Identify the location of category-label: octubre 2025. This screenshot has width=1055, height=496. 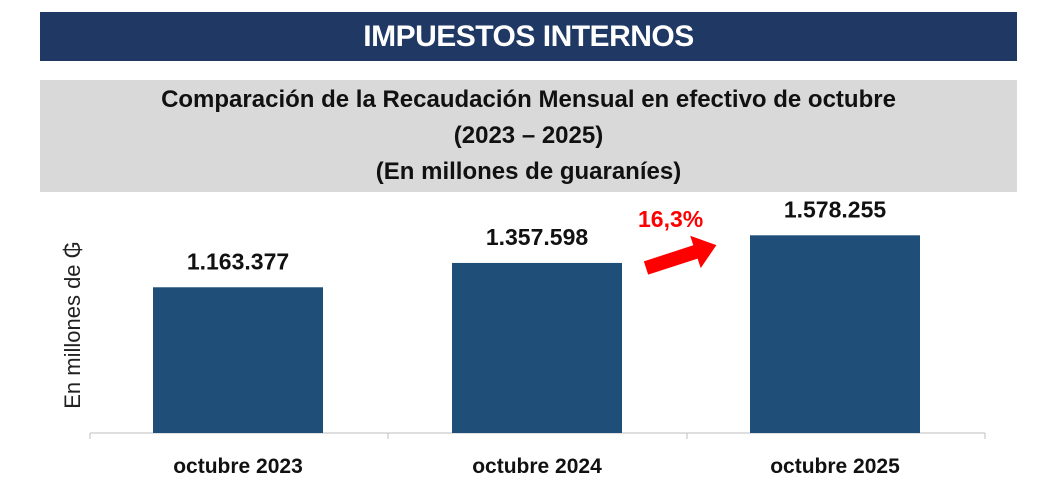
(835, 466).